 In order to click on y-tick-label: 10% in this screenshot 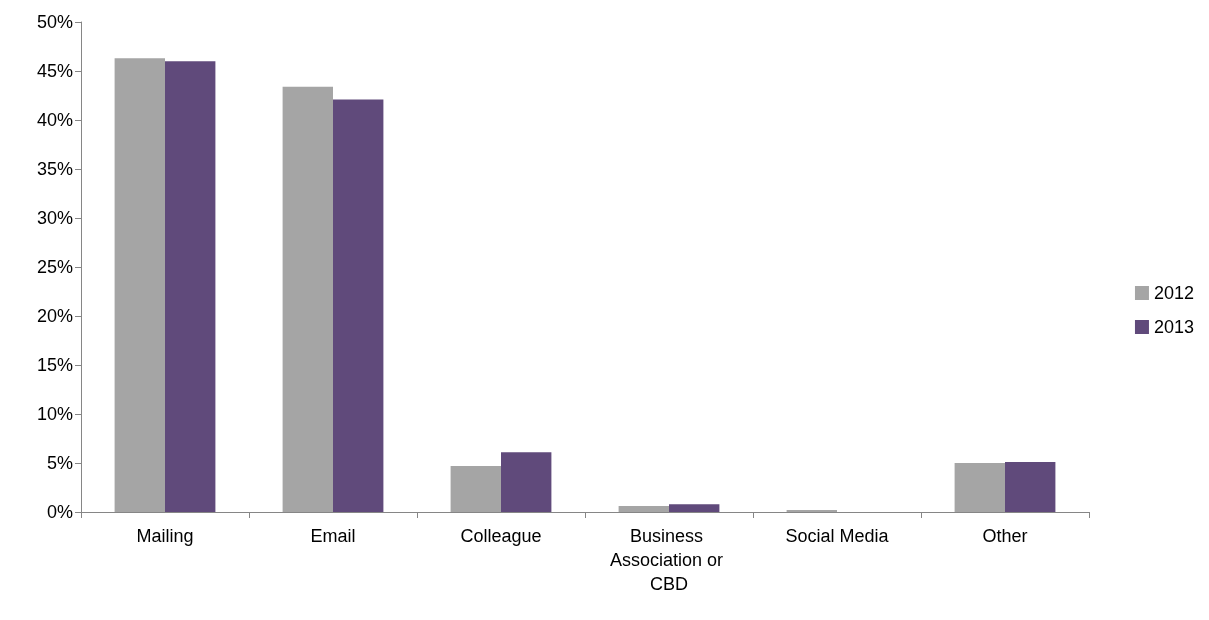, I will do `click(54, 414)`.